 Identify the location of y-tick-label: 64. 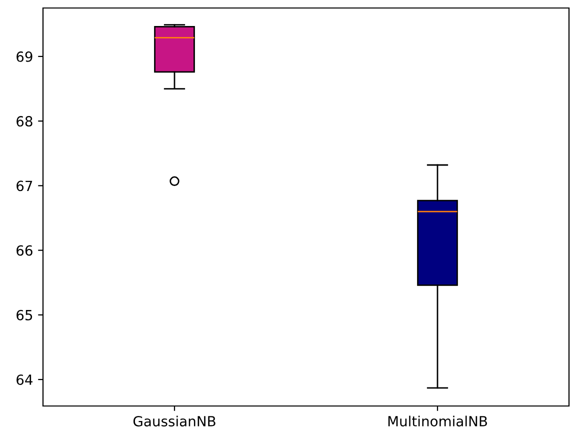
(24, 379).